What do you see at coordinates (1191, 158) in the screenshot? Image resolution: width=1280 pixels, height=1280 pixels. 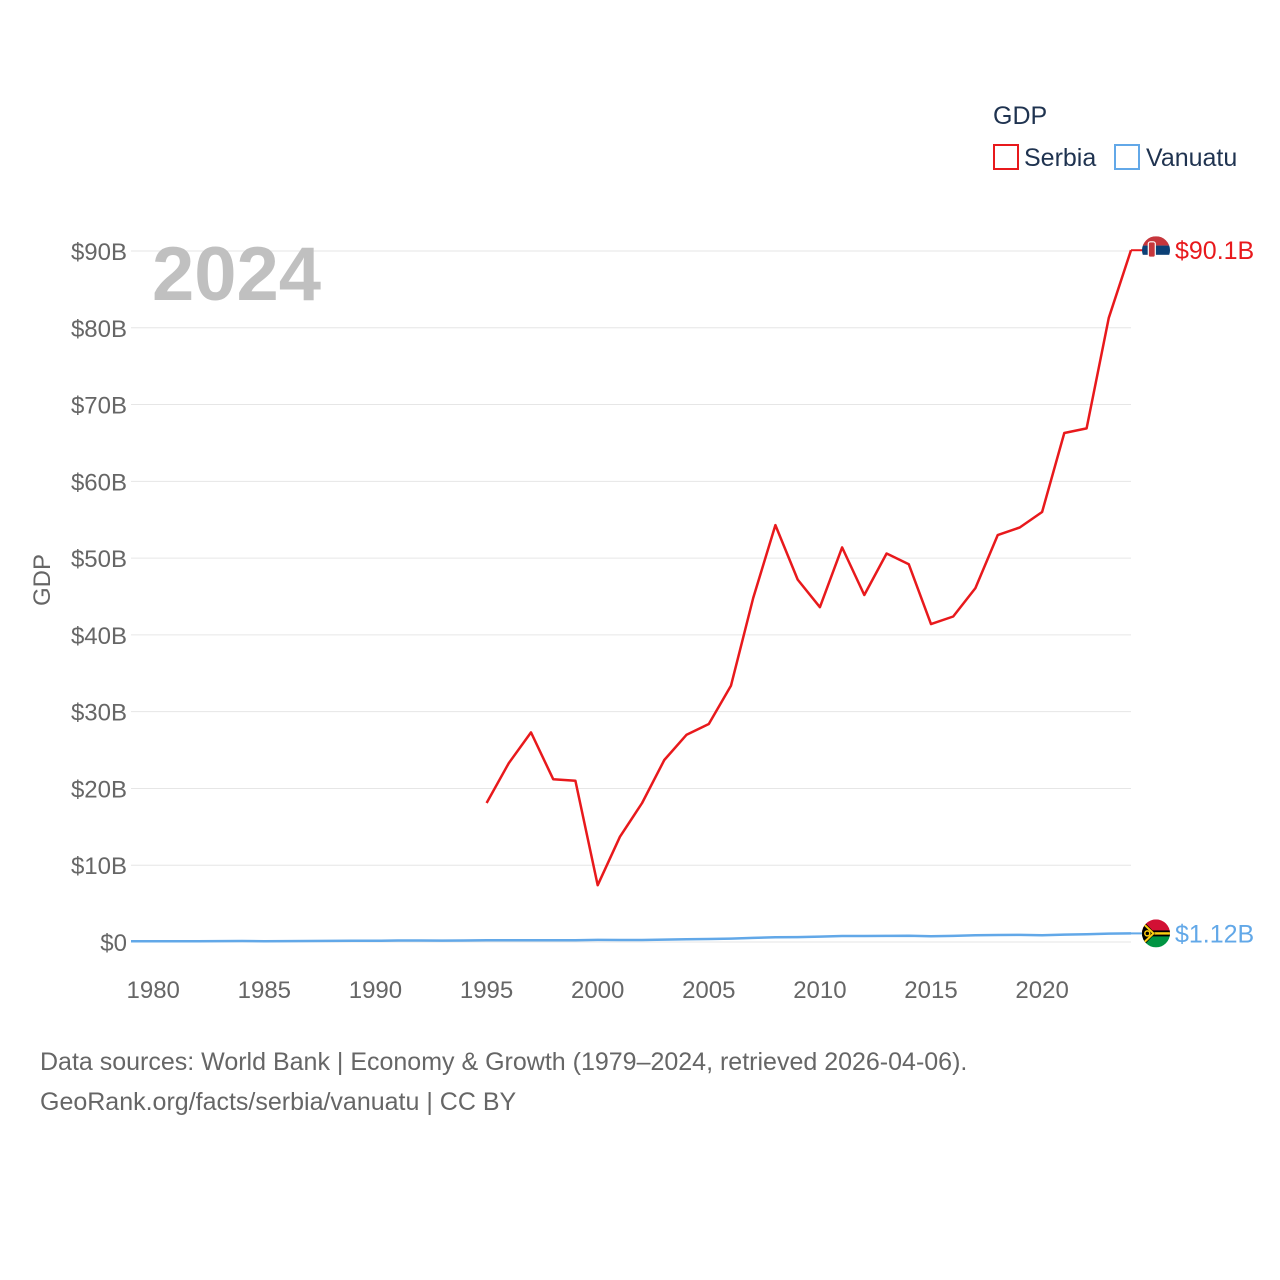 I see `legend-label-vanuatu: Vanuatu` at bounding box center [1191, 158].